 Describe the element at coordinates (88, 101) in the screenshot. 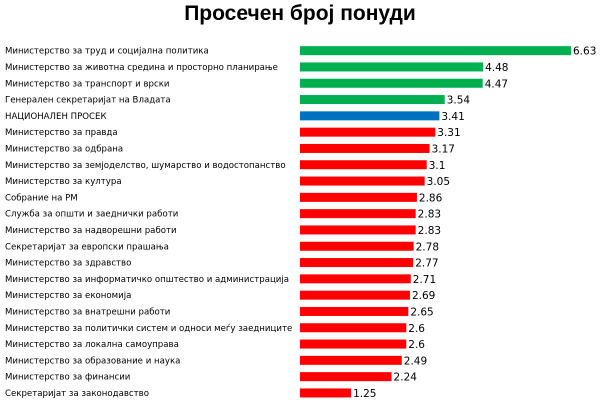

I see `category-label: Генерален секретаријат на Владата` at that location.